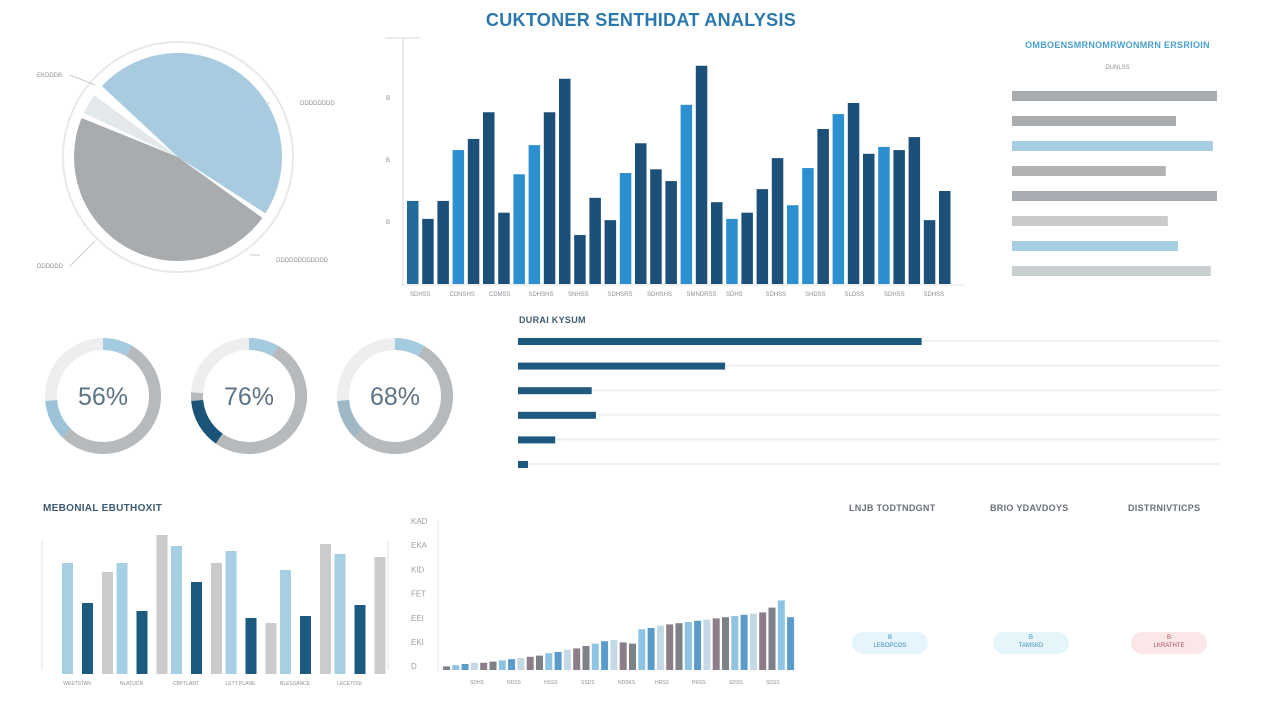 The width and height of the screenshot is (1280, 720). I want to click on pie-label: EKDDDB, so click(49, 76).